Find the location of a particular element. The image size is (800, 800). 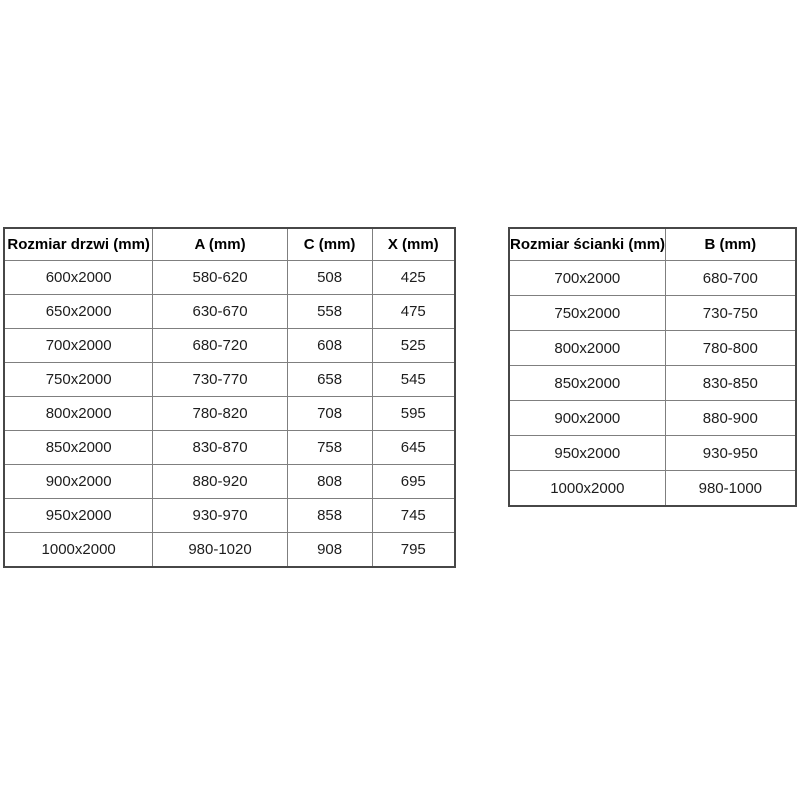

column-header: C (mm) is located at coordinates (329, 244).